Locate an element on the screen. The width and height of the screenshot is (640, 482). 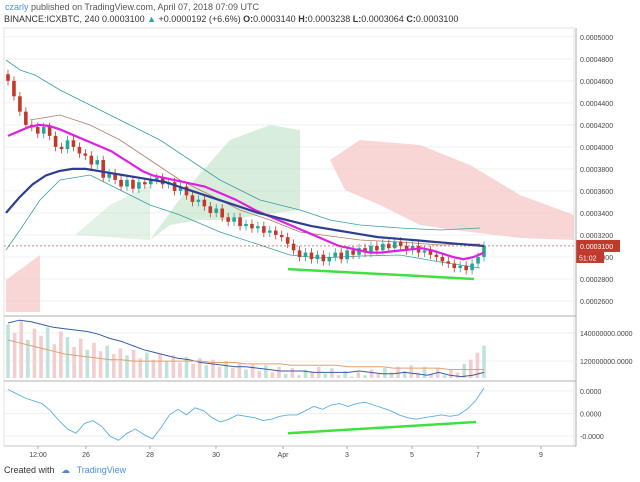
high-label: H: is located at coordinates (303, 19).